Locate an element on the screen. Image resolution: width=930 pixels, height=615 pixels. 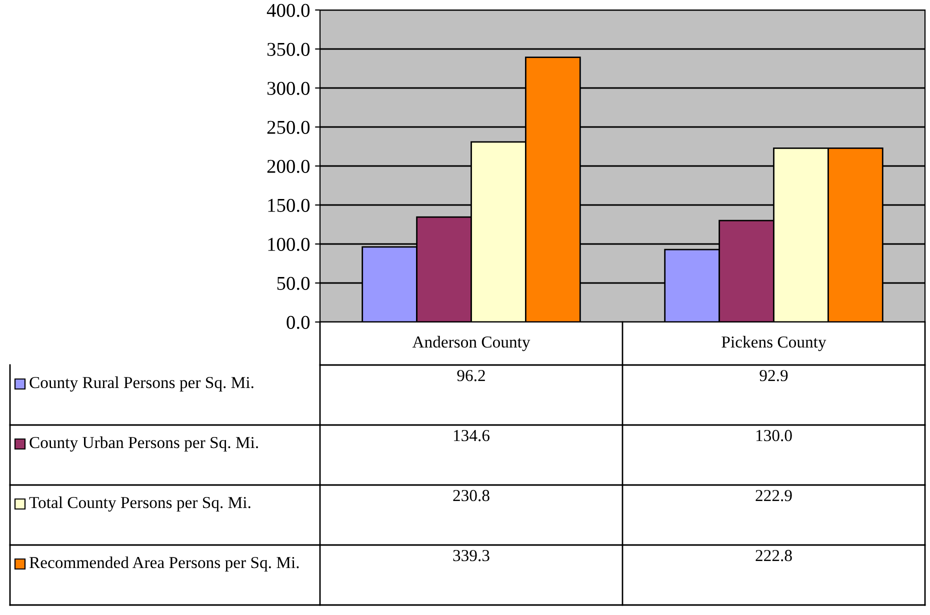
data-label: 222.8 is located at coordinates (774, 556).